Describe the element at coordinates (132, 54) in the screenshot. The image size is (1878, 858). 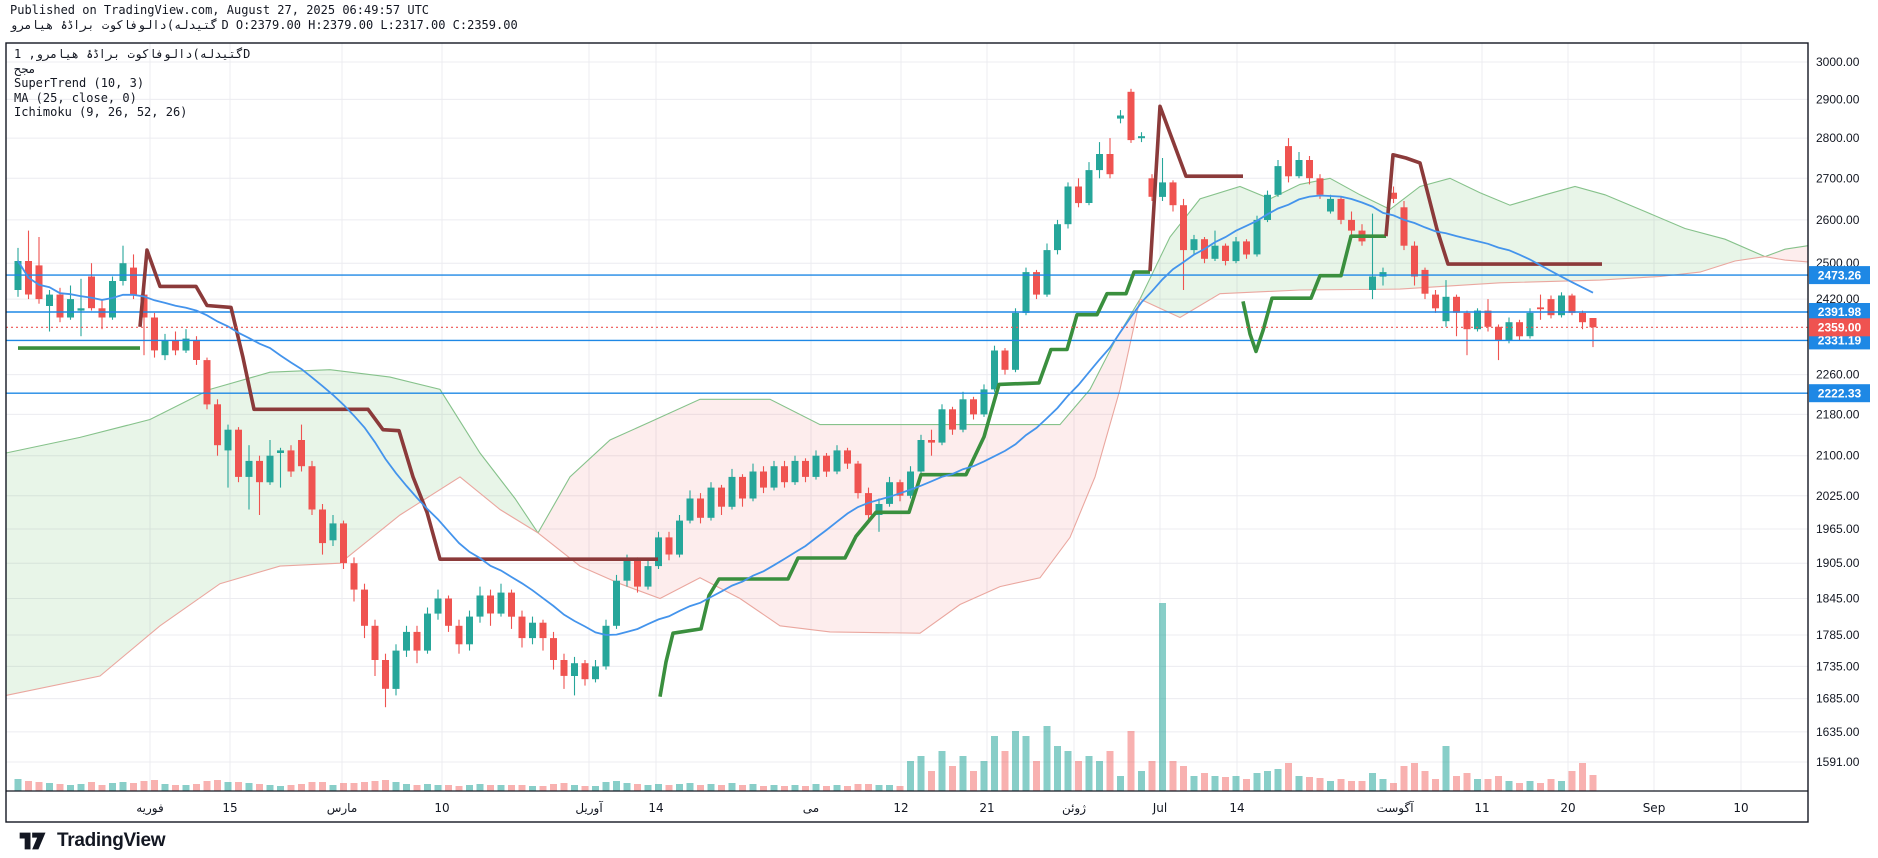
I see `legend-symbol: گتیدله)دالوفاکوت براڈۂ هیامرو, 1D` at that location.